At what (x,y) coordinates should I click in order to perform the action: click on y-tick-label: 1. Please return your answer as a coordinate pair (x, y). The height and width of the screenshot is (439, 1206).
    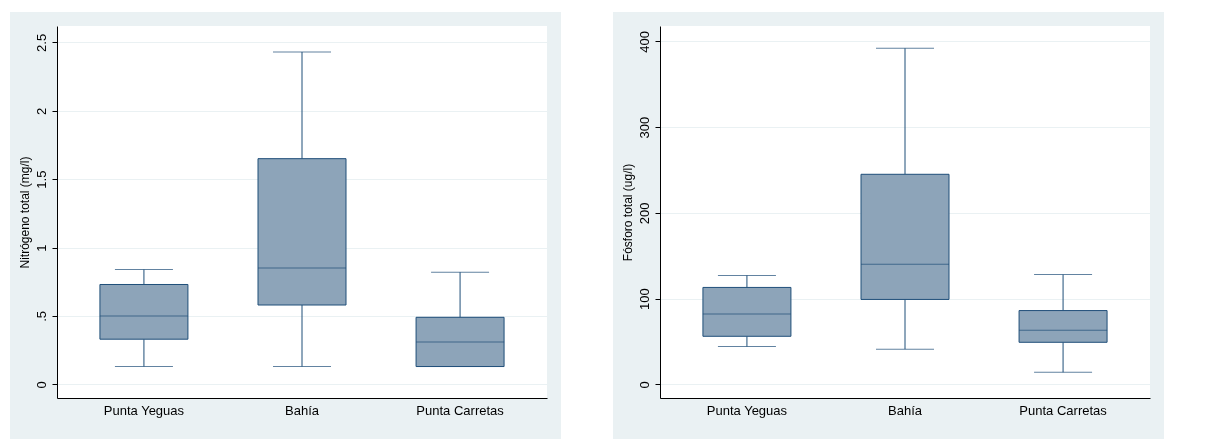
    Looking at the image, I should click on (41, 248).